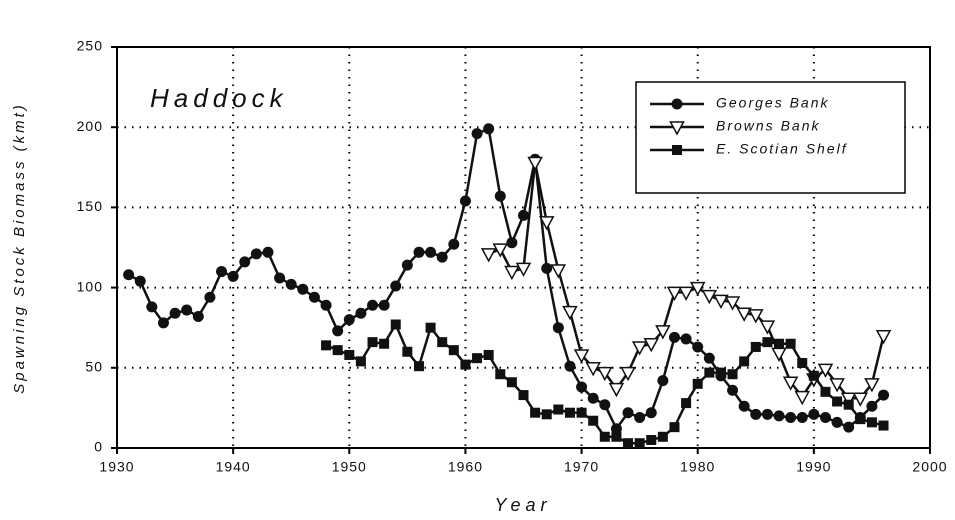 This screenshot has height=520, width=955. Describe the element at coordinates (465, 467) in the screenshot. I see `x-tick-label: 1960` at that location.